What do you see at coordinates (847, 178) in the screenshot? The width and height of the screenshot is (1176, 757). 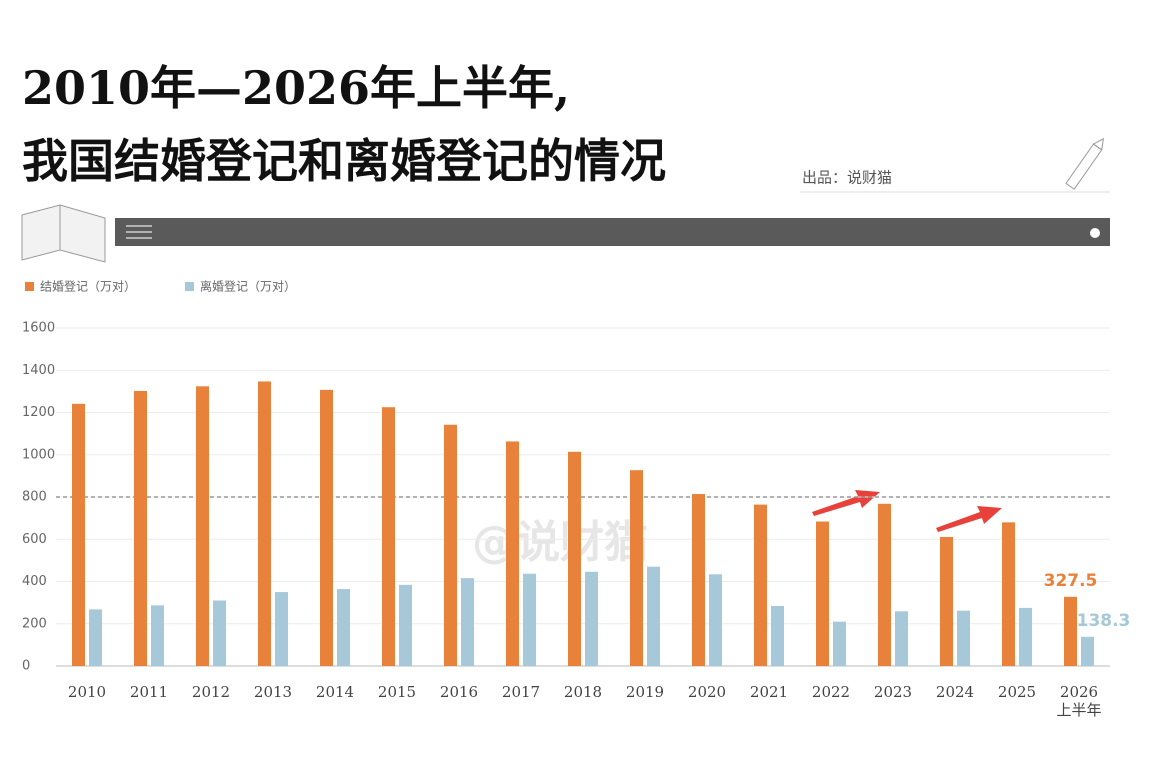 I see `source: 出品：说财猫` at bounding box center [847, 178].